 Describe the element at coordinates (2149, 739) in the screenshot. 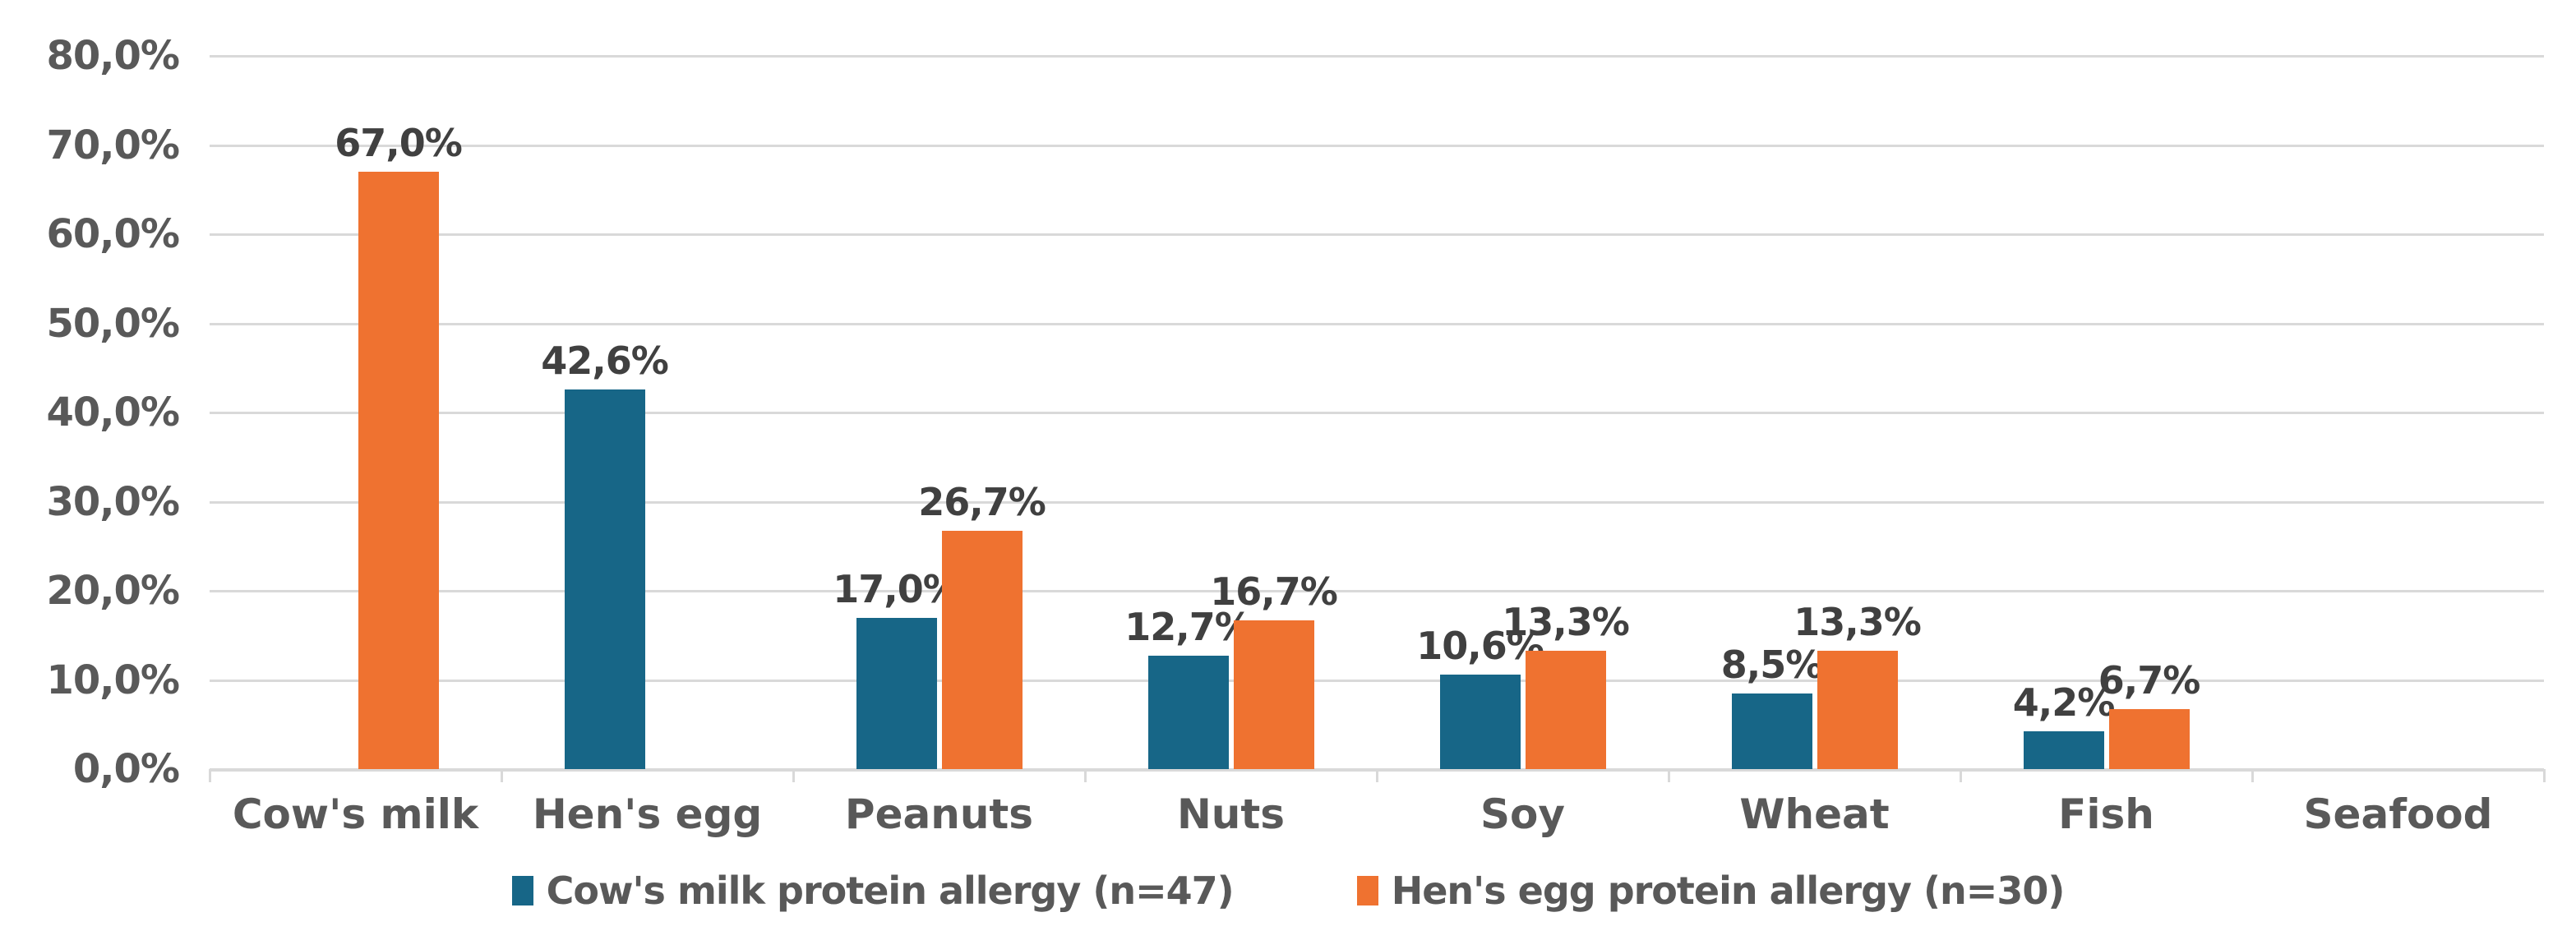

I see `bar-fish-series1` at that location.